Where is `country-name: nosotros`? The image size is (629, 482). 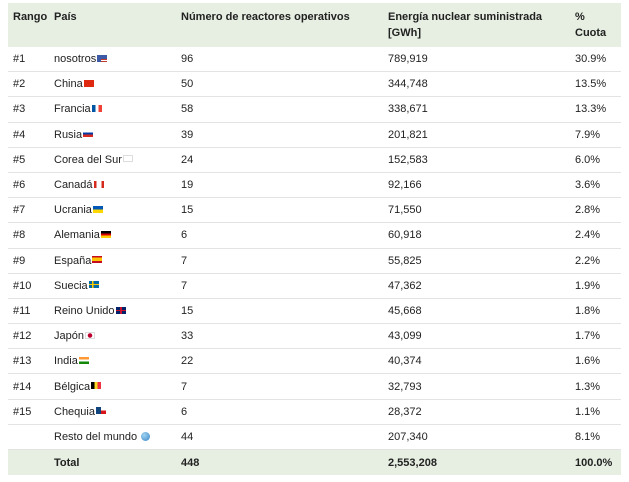 country-name: nosotros is located at coordinates (75, 59).